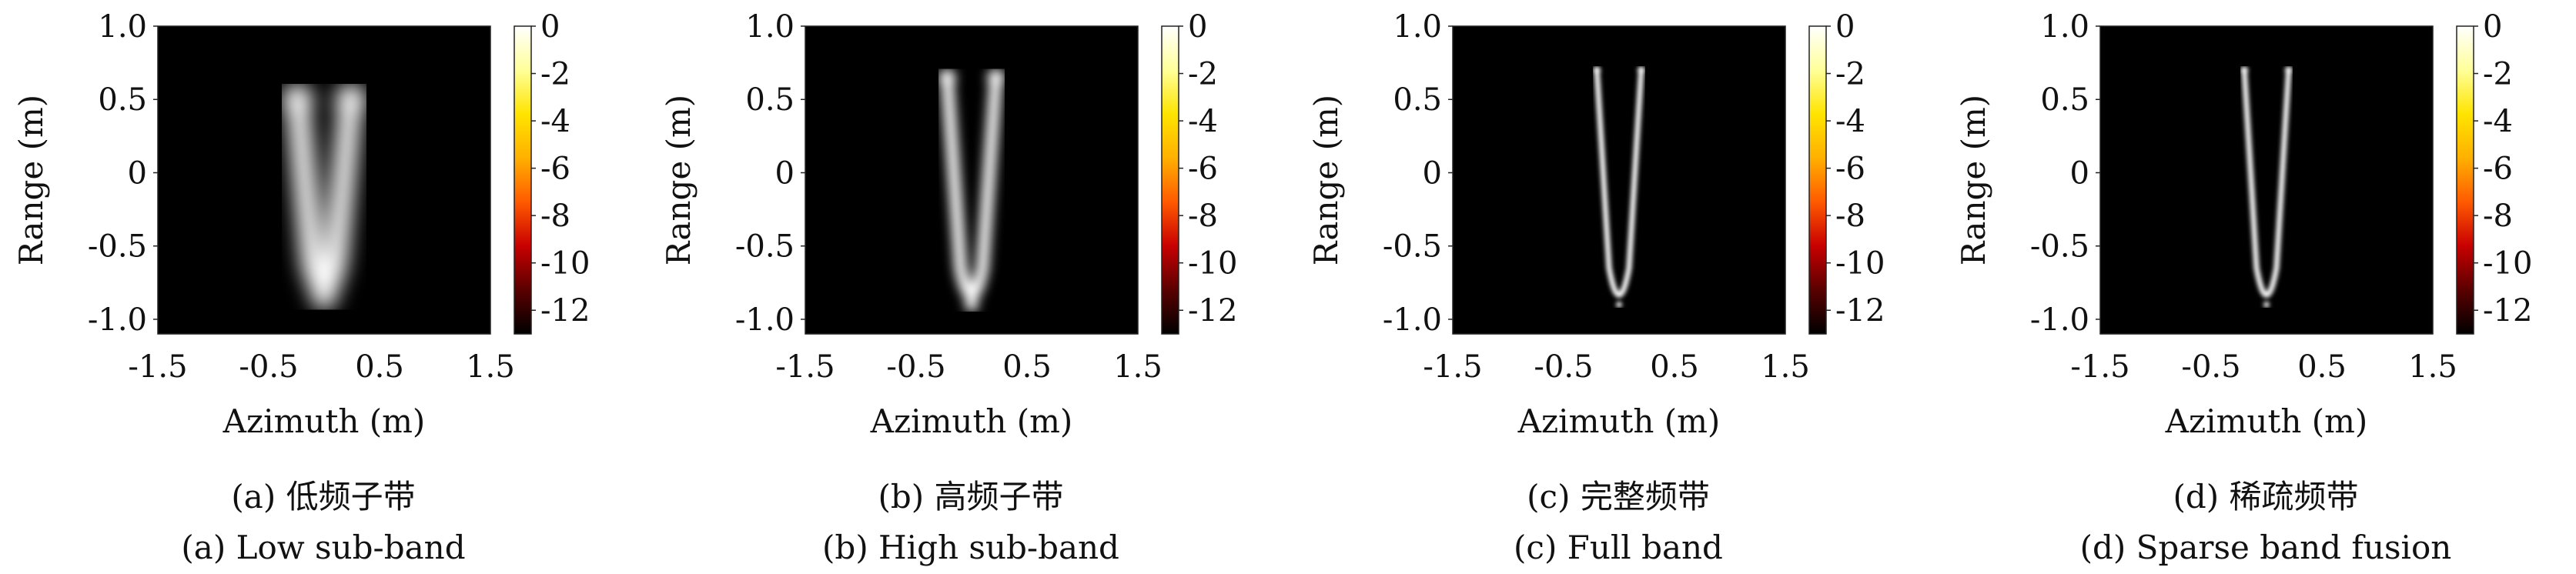 This screenshot has width=2576, height=574. What do you see at coordinates (323, 497) in the screenshot?
I see `caption-cn: (a) 低频子带` at bounding box center [323, 497].